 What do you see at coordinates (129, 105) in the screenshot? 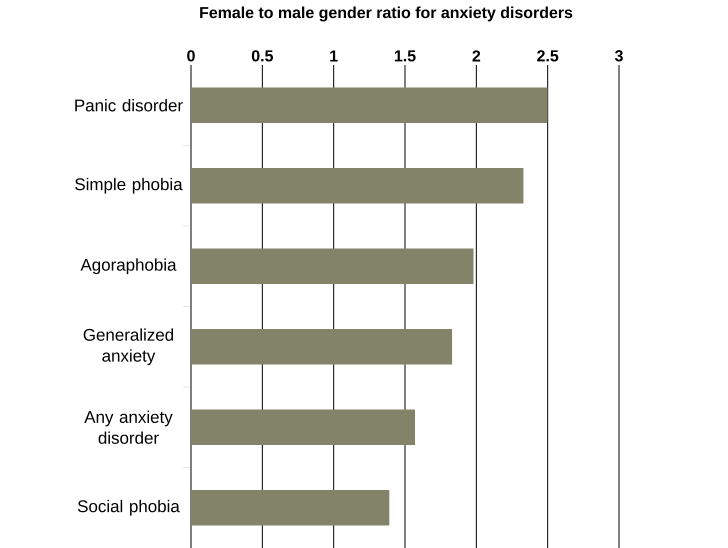
I see `y-tick-label: Panic disorder` at bounding box center [129, 105].